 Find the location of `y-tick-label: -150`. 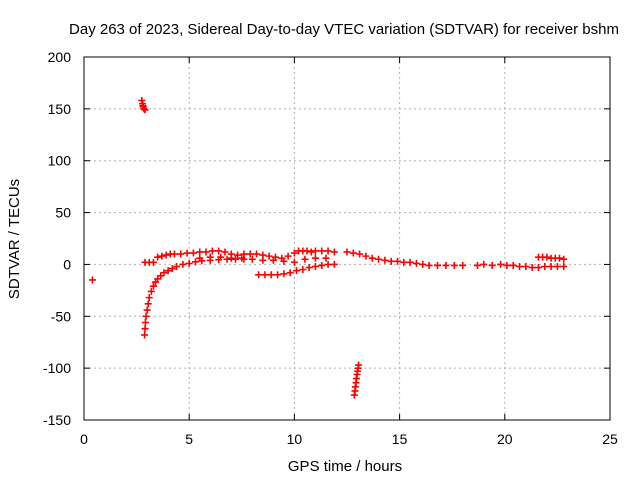

y-tick-label: -150 is located at coordinates (57, 420).